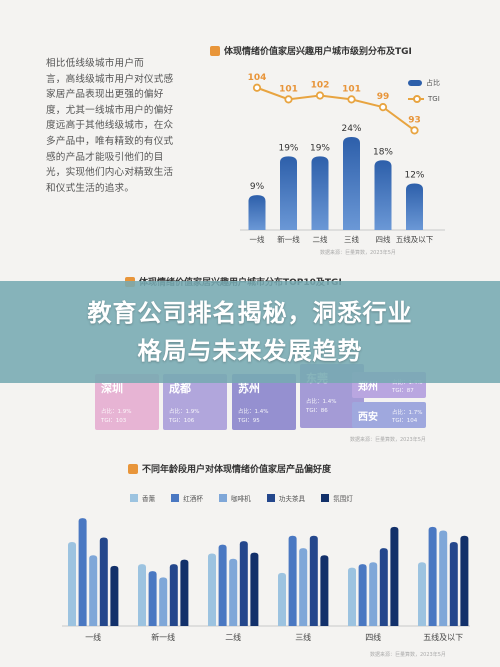 The image size is (500, 667). What do you see at coordinates (434, 99) in the screenshot?
I see `legend-line-label: TGI` at bounding box center [434, 99].